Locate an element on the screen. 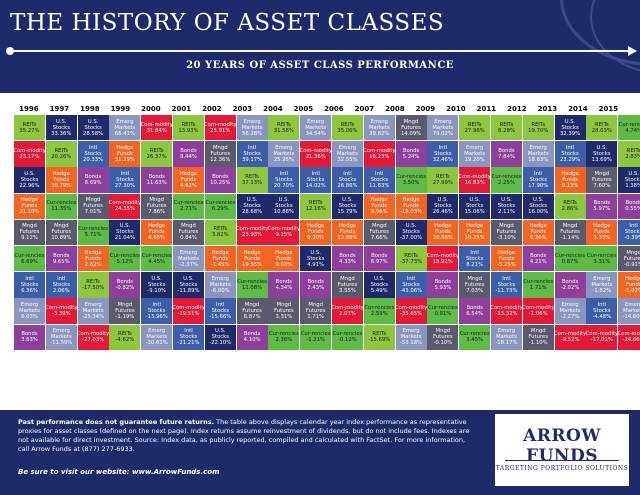 Image resolution: width=640 pixels, height=495 pixels. asset-return: -53.18% is located at coordinates (411, 343).